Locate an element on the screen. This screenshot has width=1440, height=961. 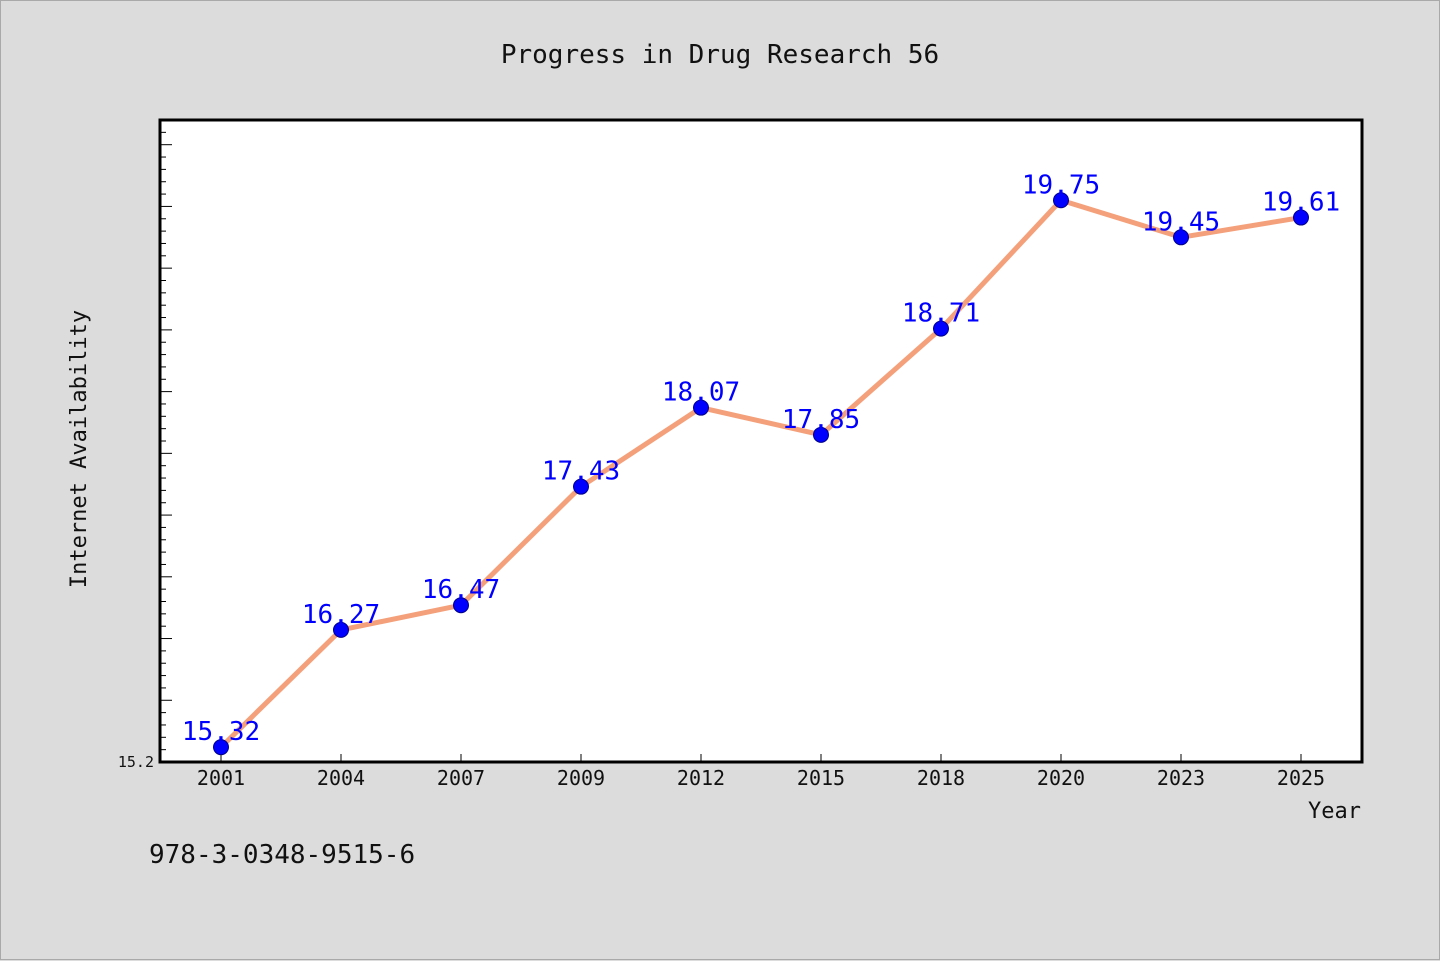
x-axis-label: Year is located at coordinates (1334, 811).